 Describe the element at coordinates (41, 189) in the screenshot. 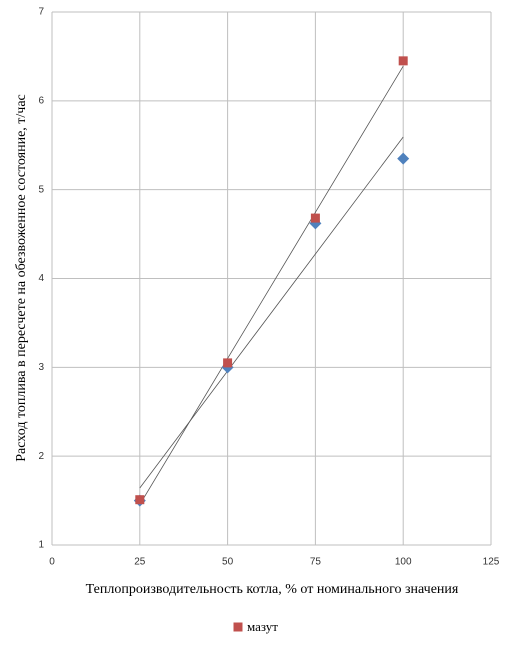

I see `y-tick-label: 5` at that location.